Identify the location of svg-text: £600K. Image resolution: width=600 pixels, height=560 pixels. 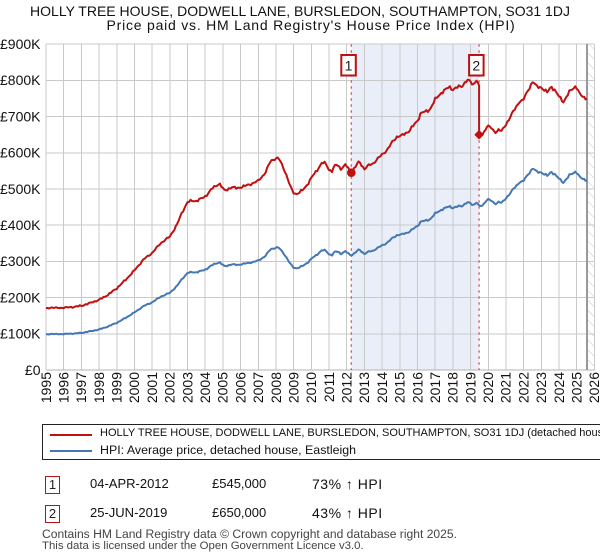
(20, 153).